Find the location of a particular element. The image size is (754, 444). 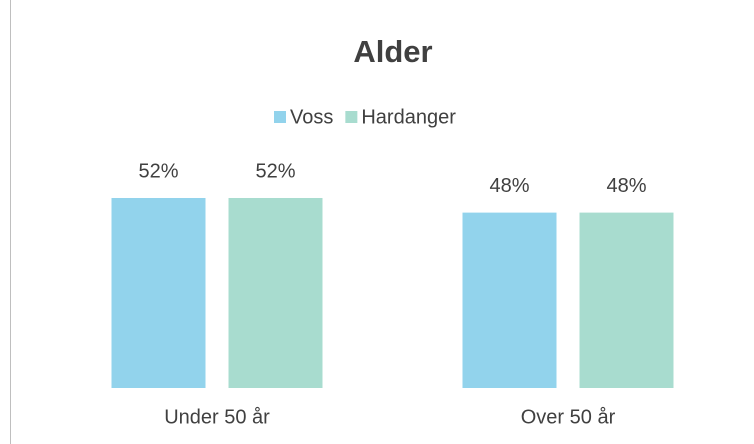

x-tick-label: Over 50 år is located at coordinates (568, 417).